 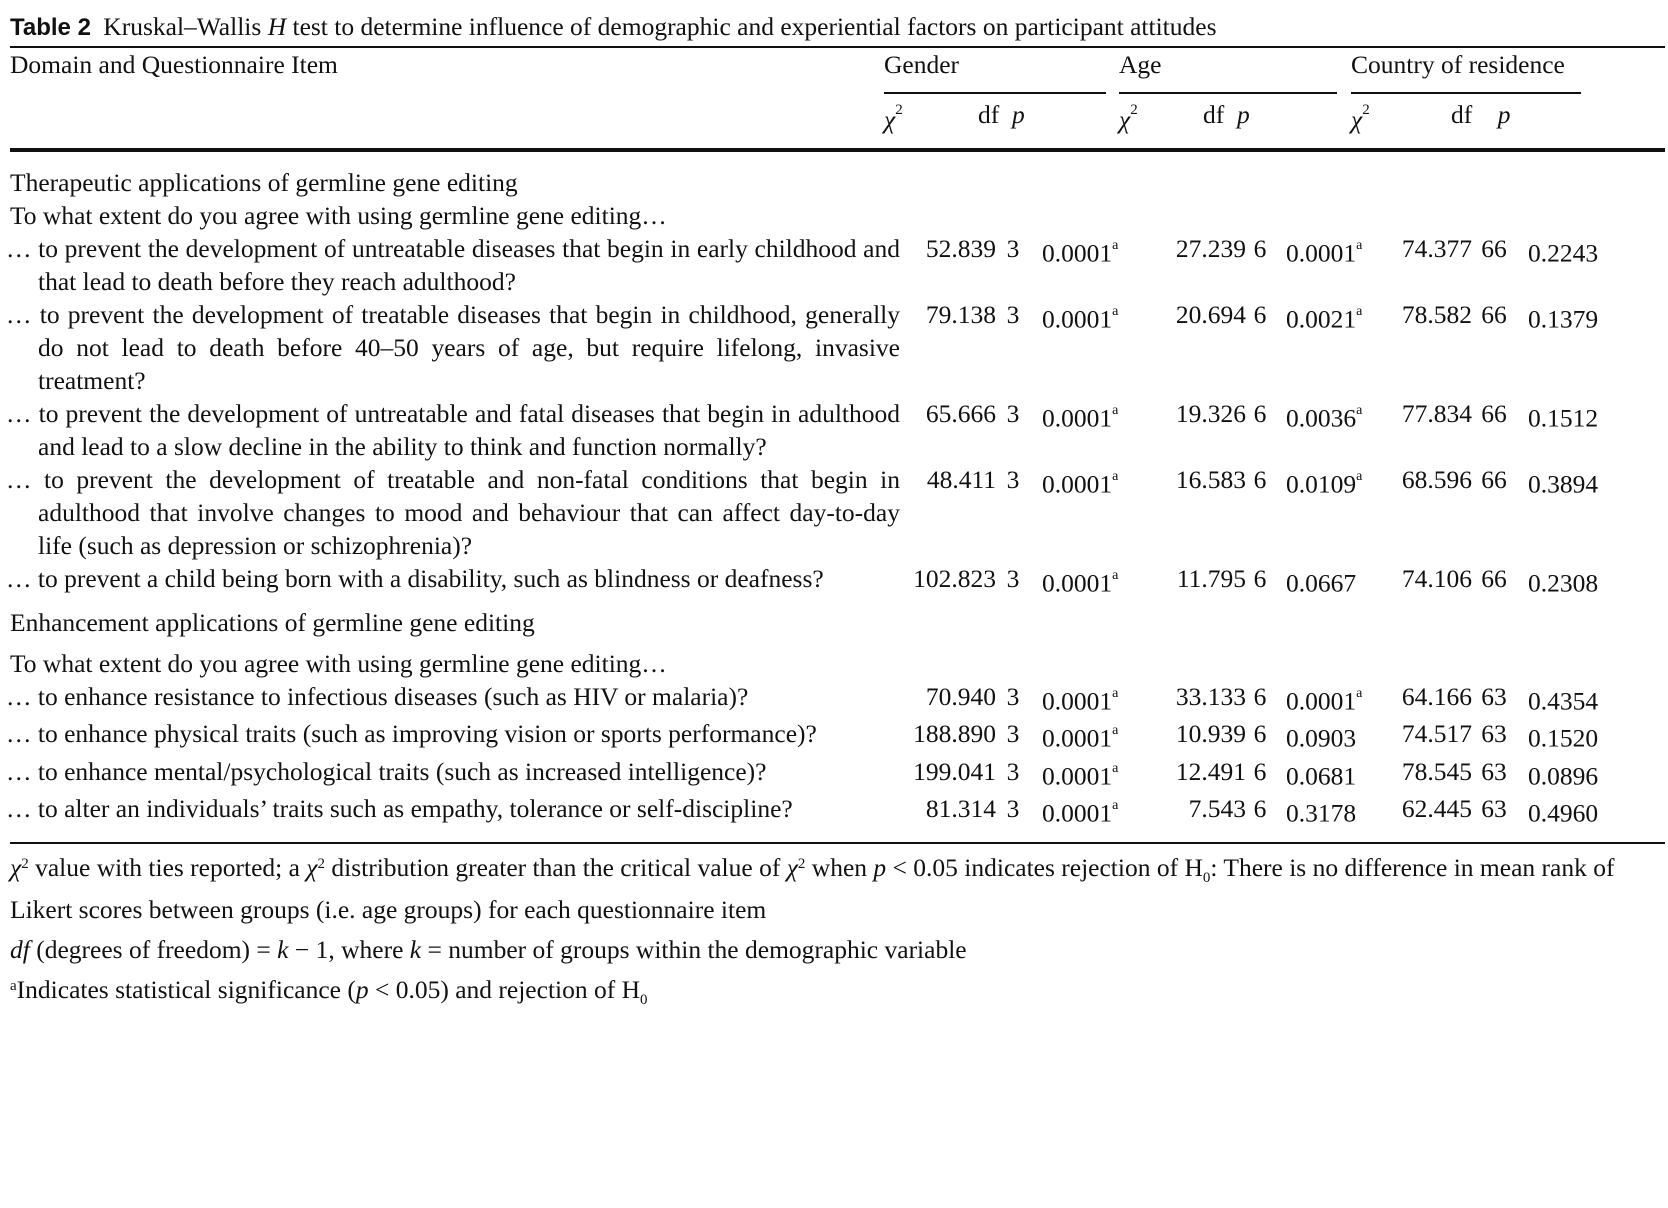 What do you see at coordinates (893, 118) in the screenshot?
I see `header-chi-gender: χ2` at bounding box center [893, 118].